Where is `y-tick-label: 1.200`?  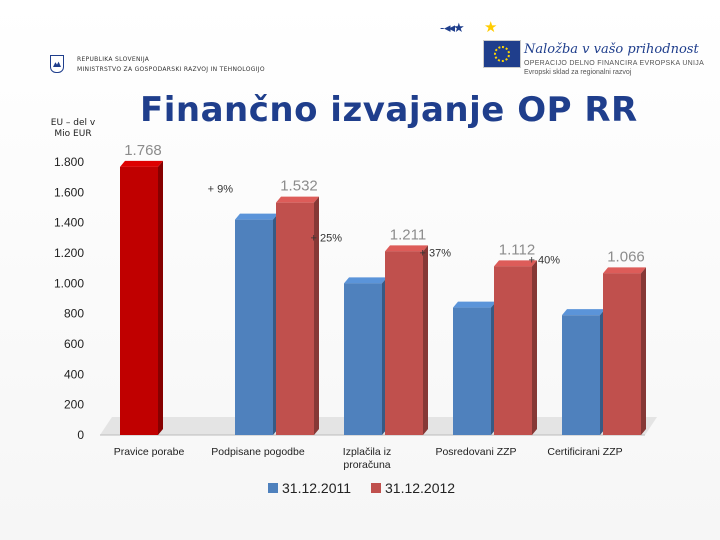
y-tick-label: 1.200 is located at coordinates (69, 253).